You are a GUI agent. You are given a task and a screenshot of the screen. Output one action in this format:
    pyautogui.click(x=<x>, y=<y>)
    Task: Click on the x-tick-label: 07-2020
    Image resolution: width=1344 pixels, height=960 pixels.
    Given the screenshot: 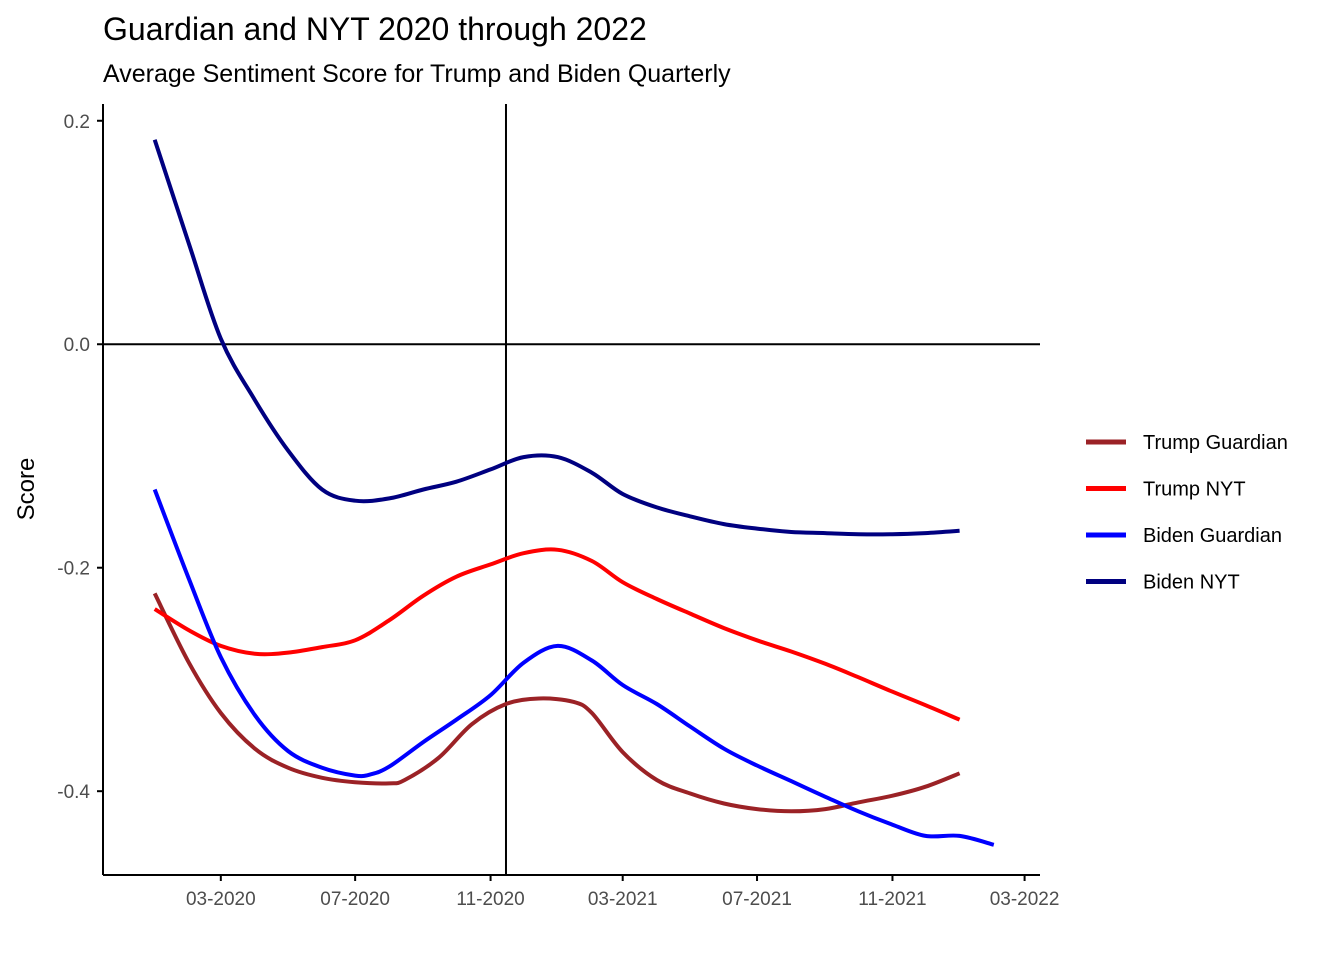 What is the action you would take?
    pyautogui.click(x=355, y=899)
    